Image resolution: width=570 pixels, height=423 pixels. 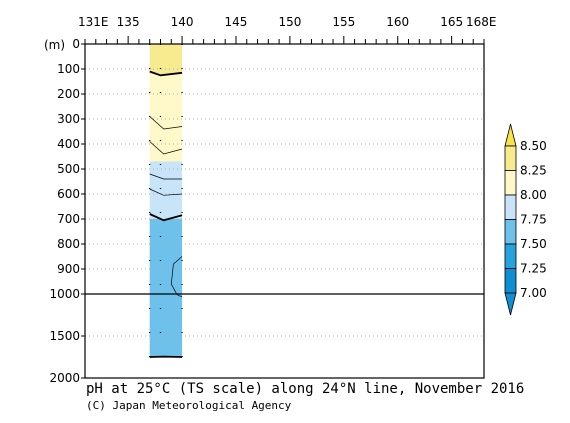 I want to click on y-axis-unit: (m), so click(x=54, y=45).